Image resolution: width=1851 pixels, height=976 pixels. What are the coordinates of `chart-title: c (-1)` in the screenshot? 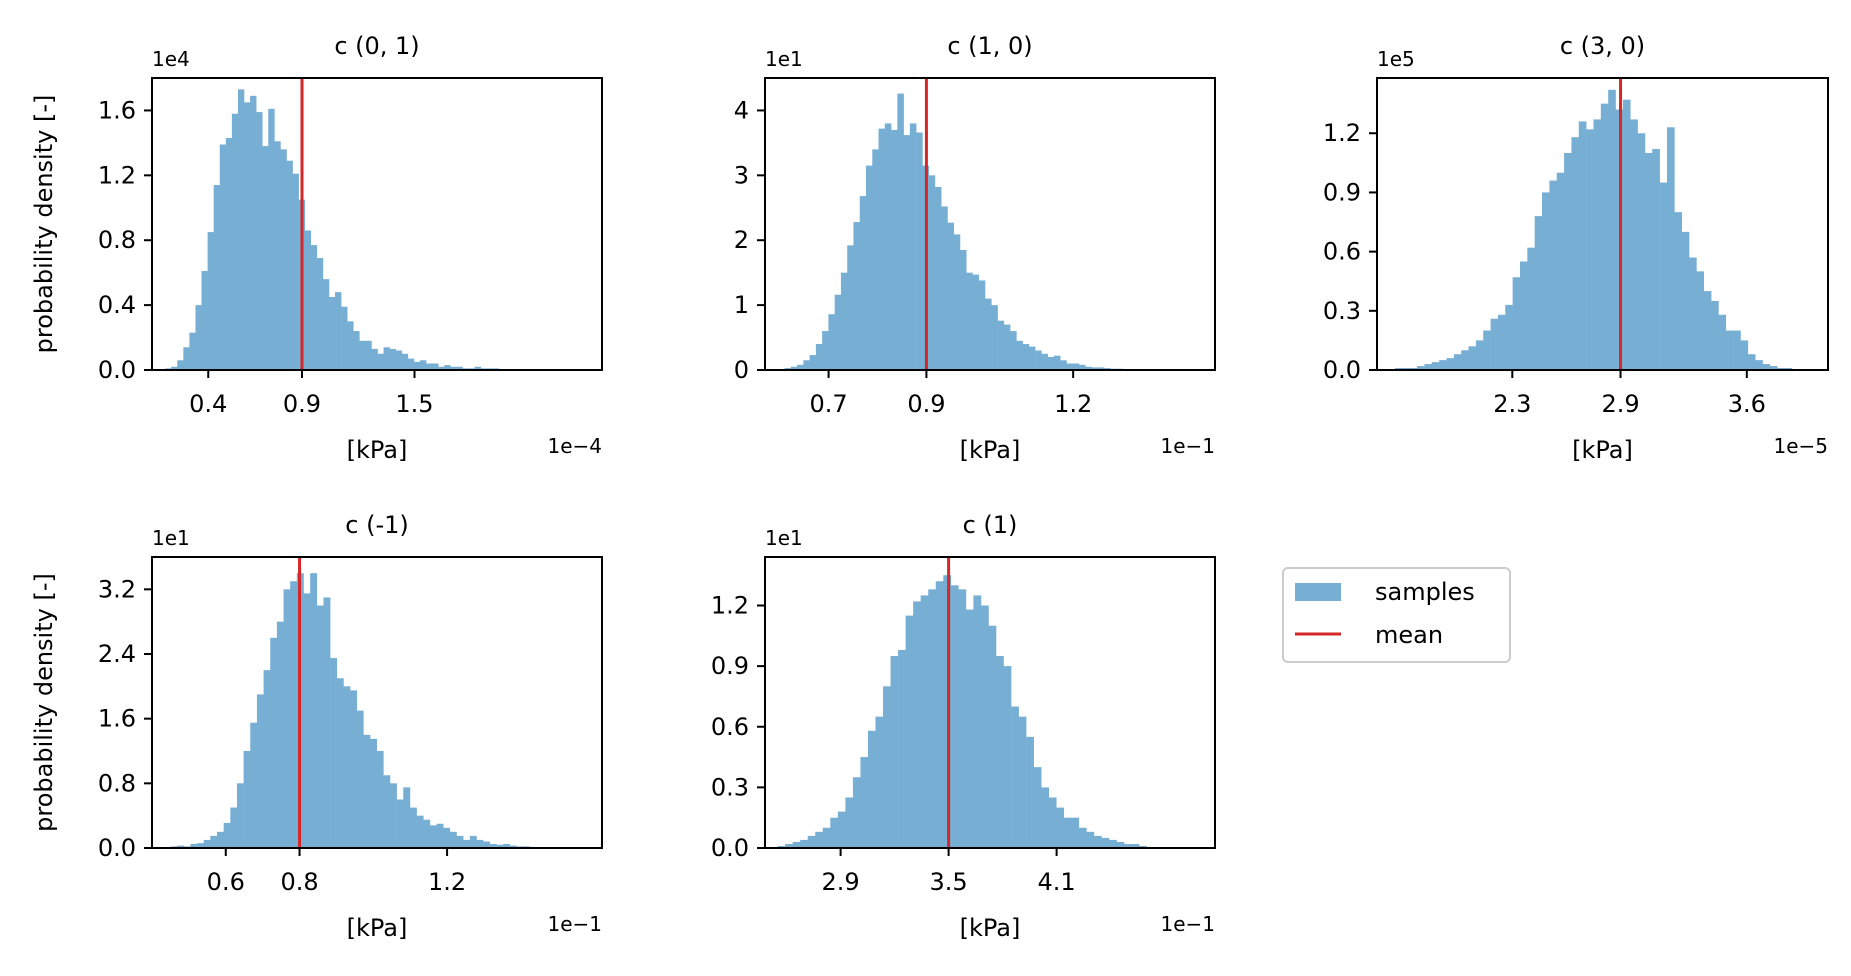 It's located at (376, 525).